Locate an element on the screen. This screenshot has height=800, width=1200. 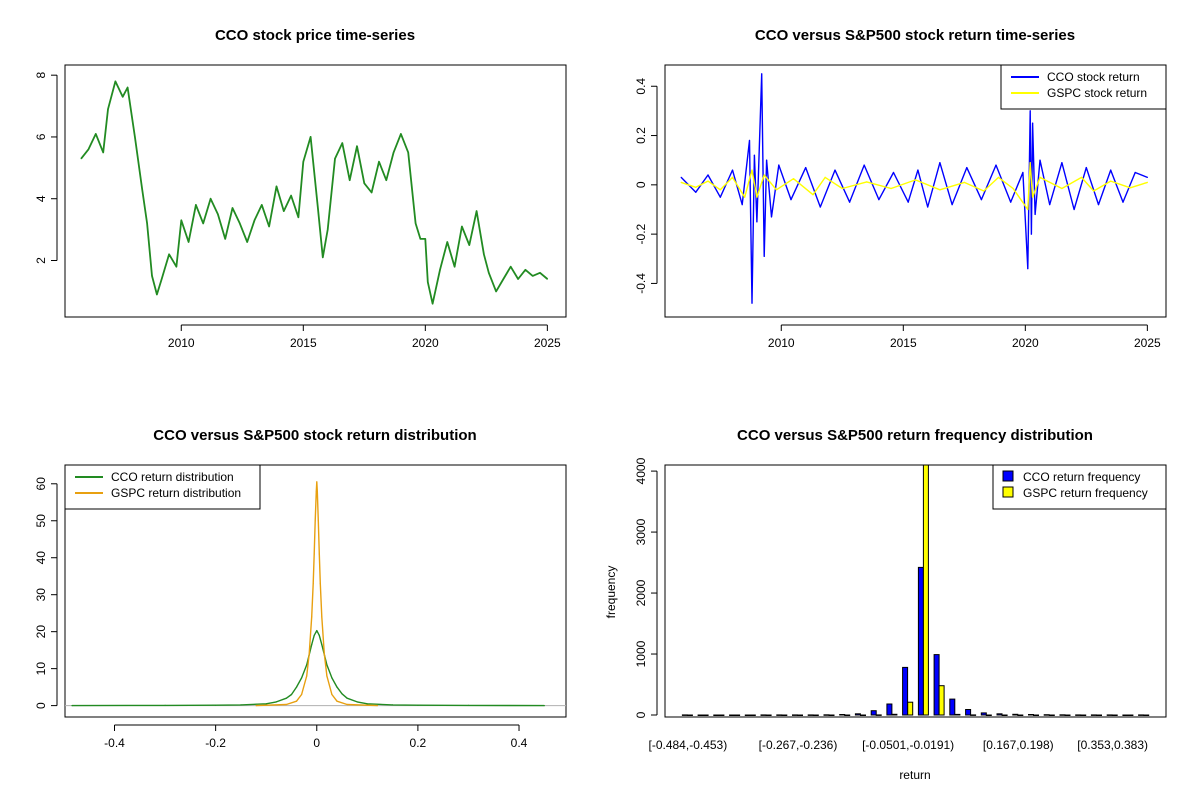
legend-label: CCO stock return is located at coordinates (1093, 77).